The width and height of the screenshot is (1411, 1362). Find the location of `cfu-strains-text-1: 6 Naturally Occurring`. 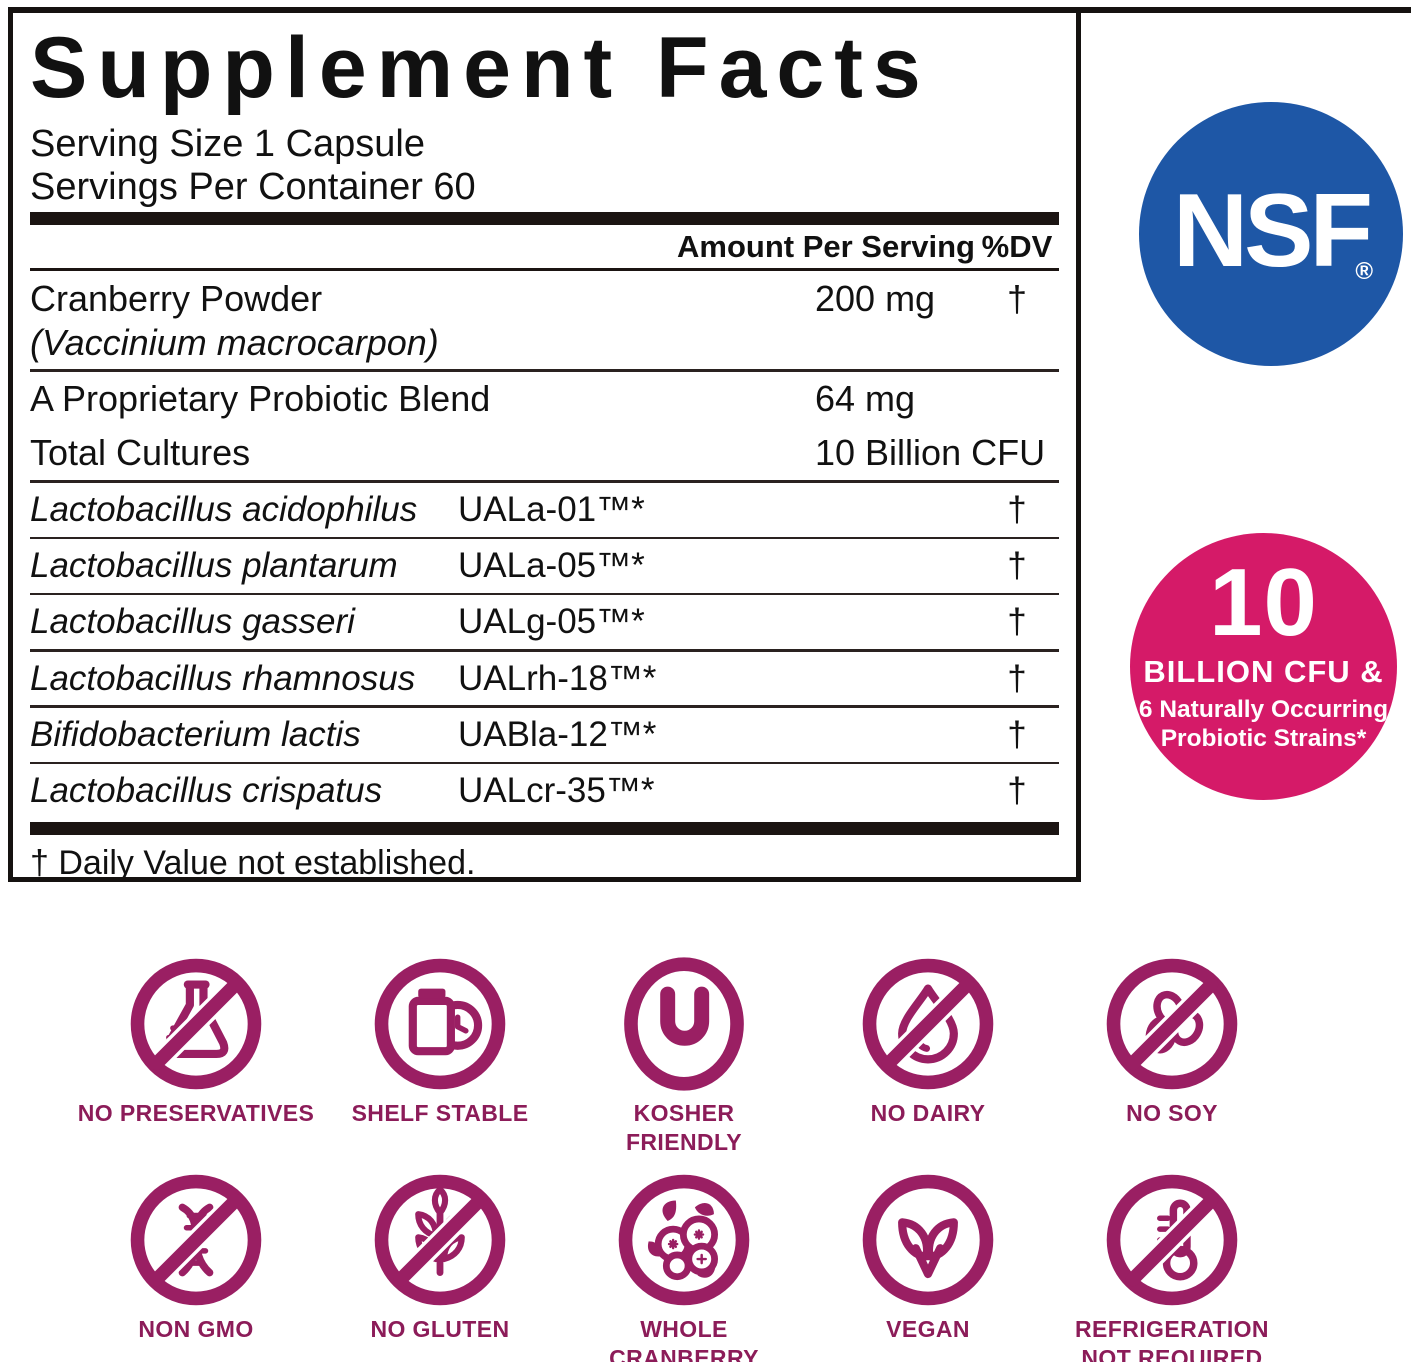

cfu-strains-text-1: 6 Naturally Occurring is located at coordinates (1263, 710).